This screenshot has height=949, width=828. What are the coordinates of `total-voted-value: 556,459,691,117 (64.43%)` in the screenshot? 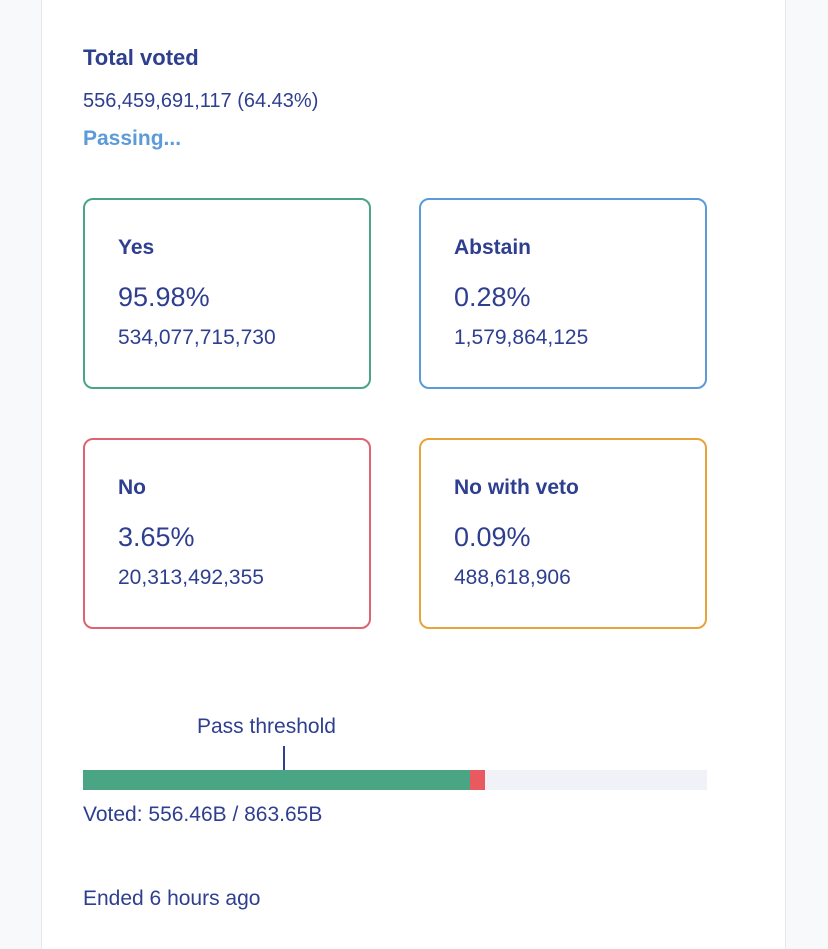 It's located at (201, 101).